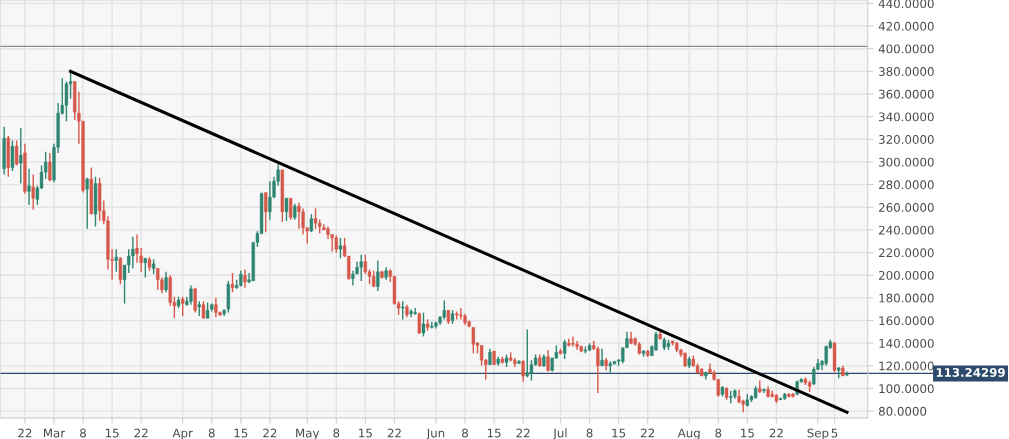 The height and width of the screenshot is (439, 1009). What do you see at coordinates (906, 207) in the screenshot?
I see `y-tick-label: 260.0000` at bounding box center [906, 207].